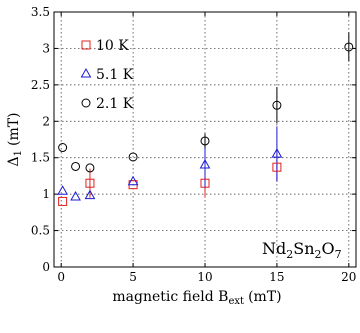 The width and height of the screenshot is (360, 333). Describe the element at coordinates (46, 194) in the screenshot. I see `y-tick-label: 1` at that location.